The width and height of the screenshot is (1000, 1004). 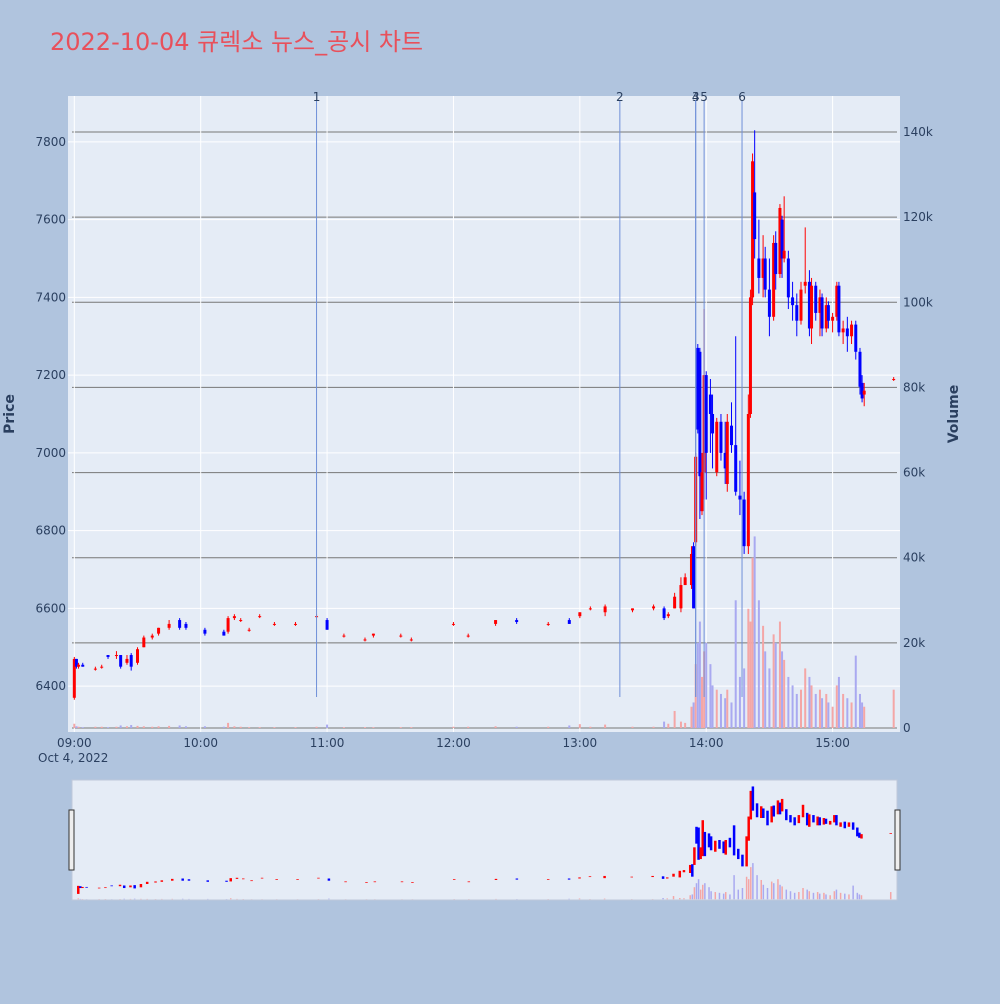 I want to click on y-tick-label: 7400, so click(x=50, y=297).